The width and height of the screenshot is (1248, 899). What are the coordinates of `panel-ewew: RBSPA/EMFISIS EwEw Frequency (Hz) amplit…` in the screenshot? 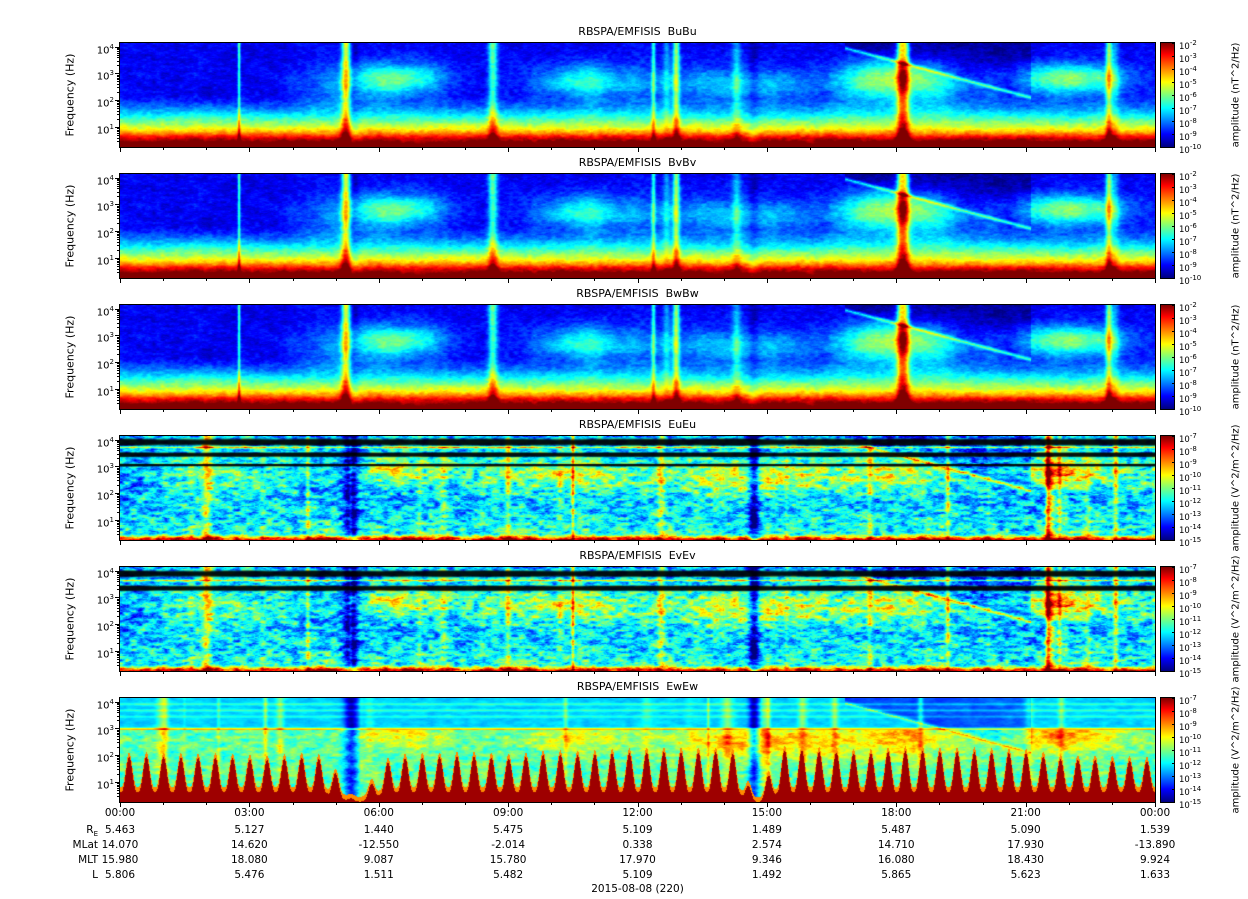 It's located at (624, 747).